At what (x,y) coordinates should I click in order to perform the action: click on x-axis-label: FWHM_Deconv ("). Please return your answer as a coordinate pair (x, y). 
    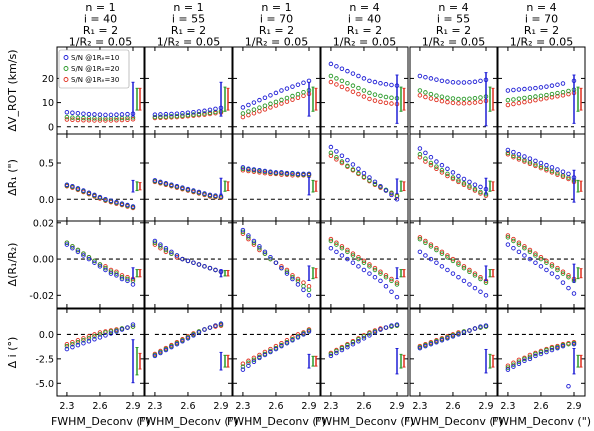
    Looking at the image, I should click on (364, 421).